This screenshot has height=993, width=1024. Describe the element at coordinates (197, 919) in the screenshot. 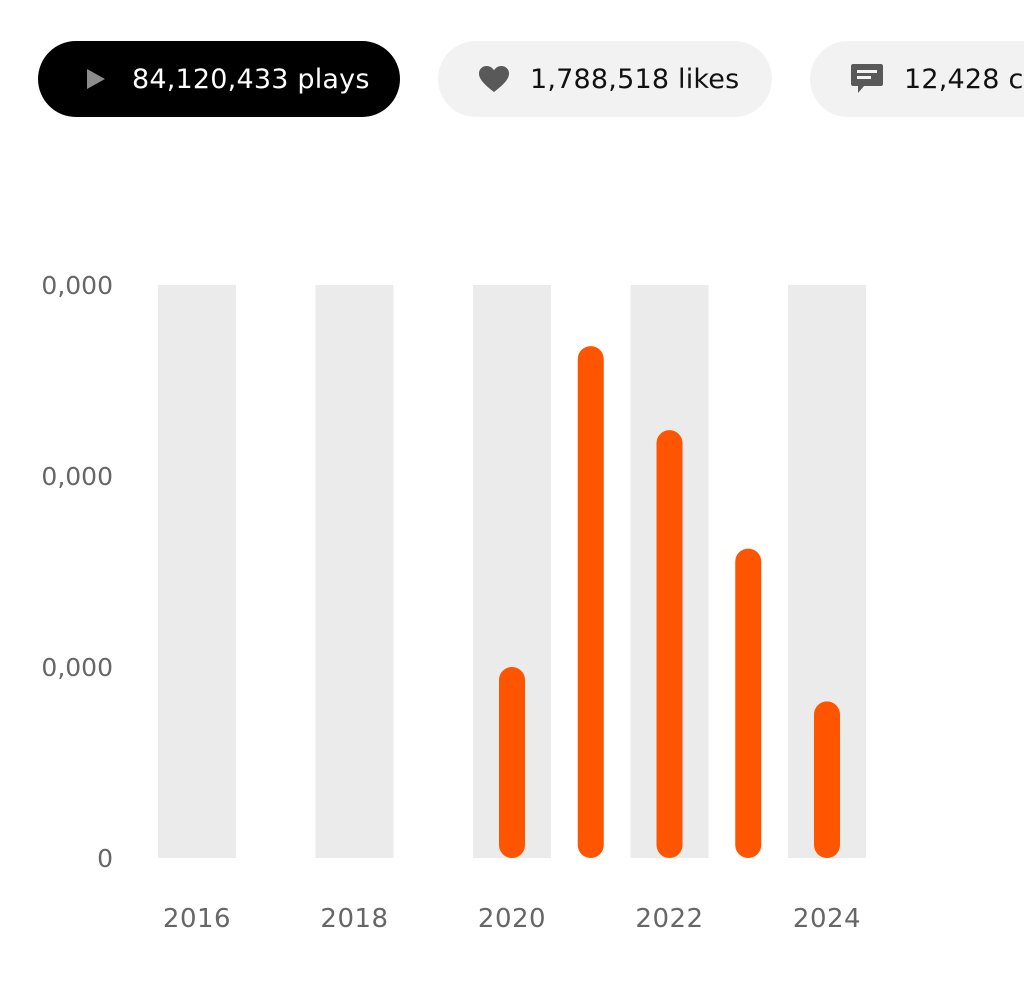

I see `x-tick-label: 2016` at that location.